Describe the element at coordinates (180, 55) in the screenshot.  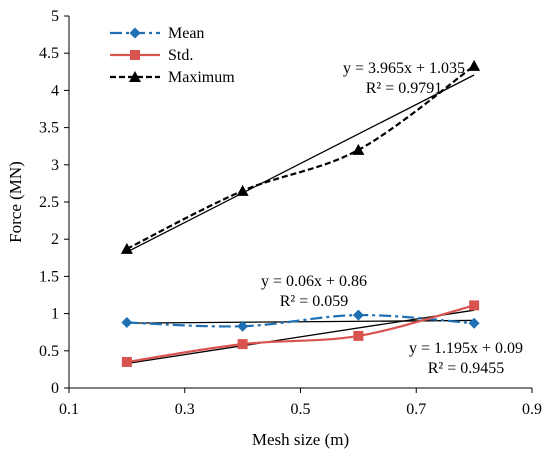
I see `legend-label-std: Std.` at that location.